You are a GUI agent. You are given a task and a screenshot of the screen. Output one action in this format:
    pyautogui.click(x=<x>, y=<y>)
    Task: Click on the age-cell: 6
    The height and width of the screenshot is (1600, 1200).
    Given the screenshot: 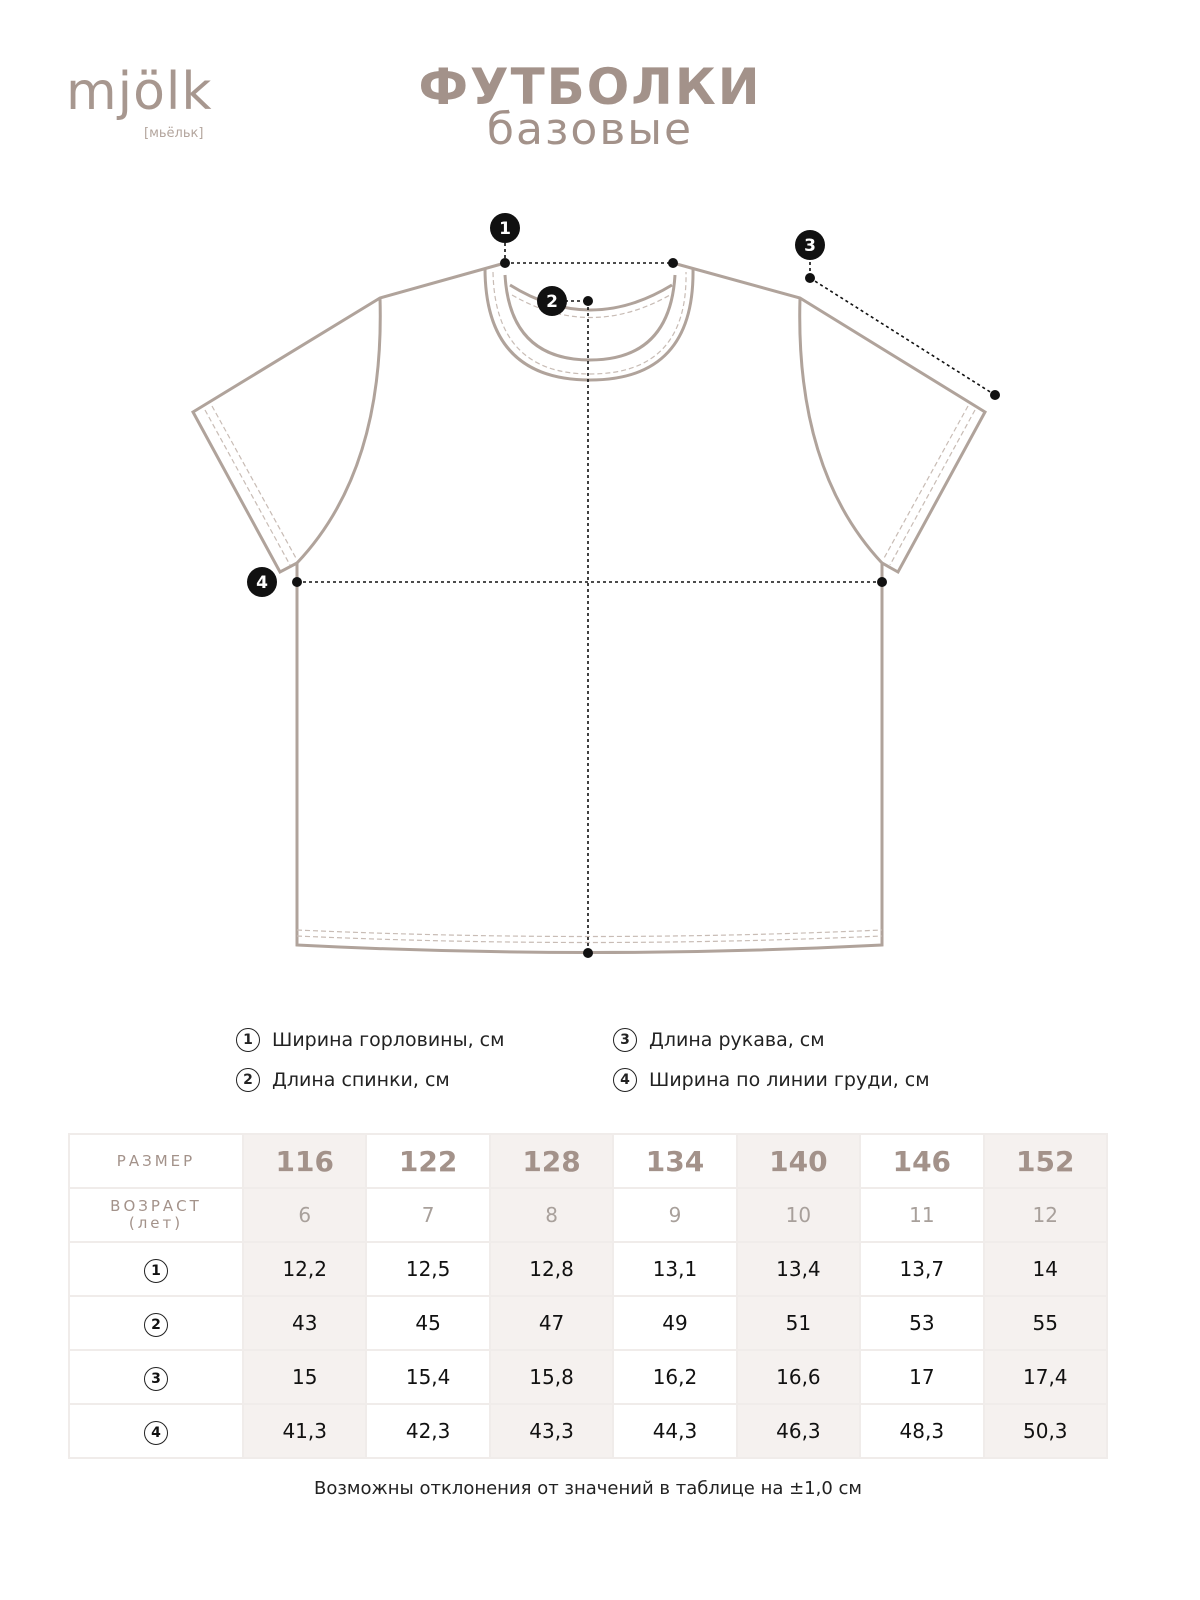 What is the action you would take?
    pyautogui.click(x=304, y=1215)
    